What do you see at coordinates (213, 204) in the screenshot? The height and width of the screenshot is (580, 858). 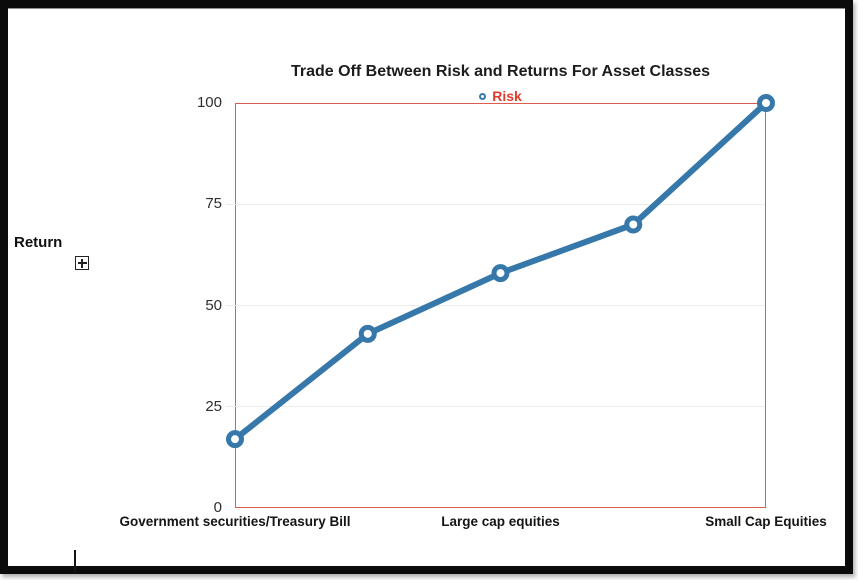 I see `y-tick-label: 75` at bounding box center [213, 204].